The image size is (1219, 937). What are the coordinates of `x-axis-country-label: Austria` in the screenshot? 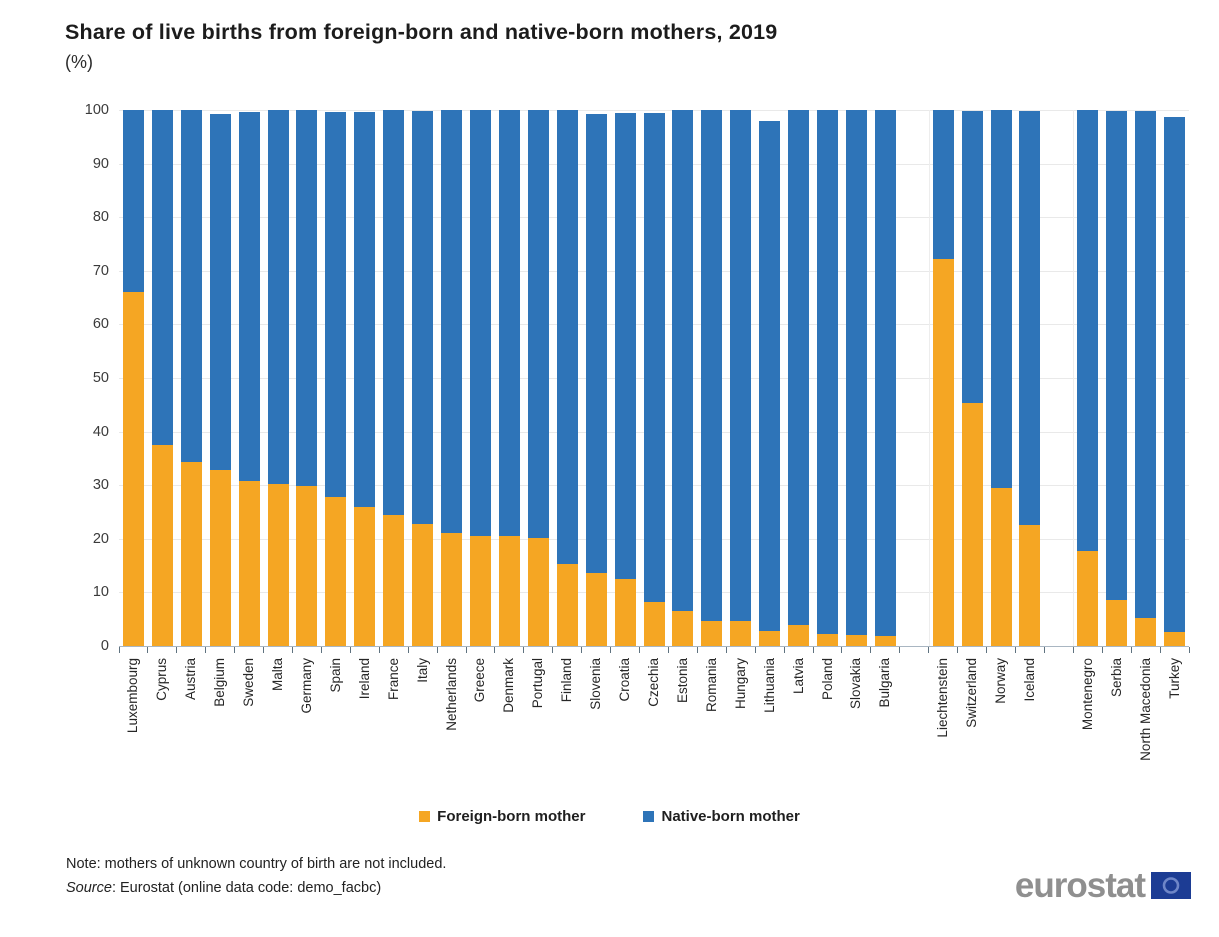 It's located at (191, 679).